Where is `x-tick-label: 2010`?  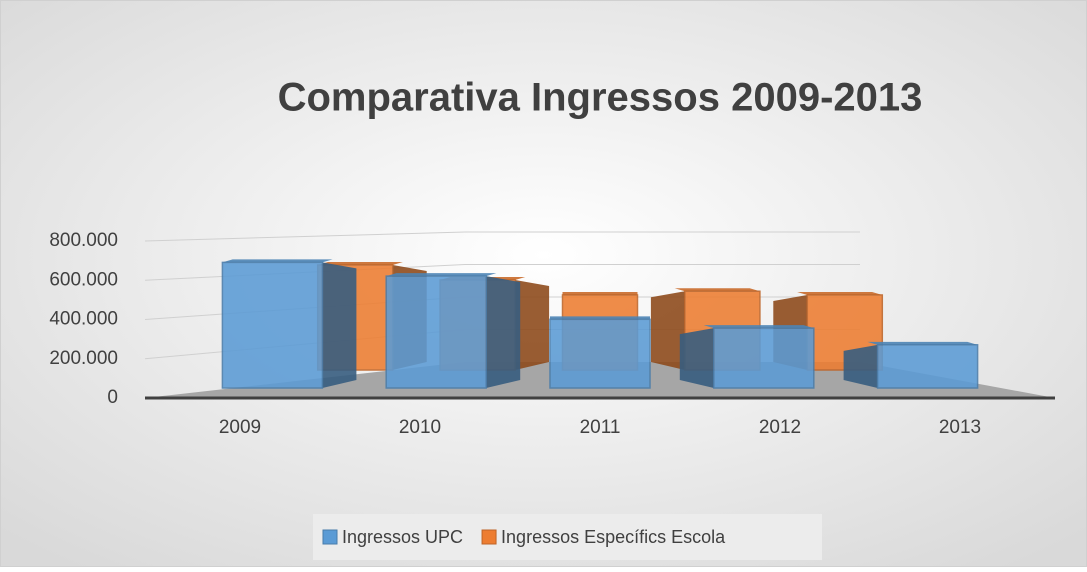
x-tick-label: 2010 is located at coordinates (420, 427).